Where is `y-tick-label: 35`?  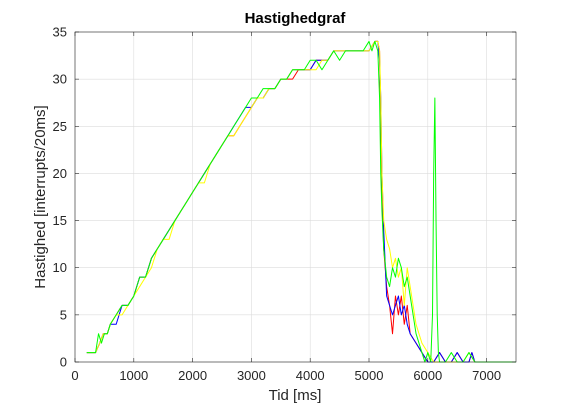 y-tick-label: 35 is located at coordinates (60, 32).